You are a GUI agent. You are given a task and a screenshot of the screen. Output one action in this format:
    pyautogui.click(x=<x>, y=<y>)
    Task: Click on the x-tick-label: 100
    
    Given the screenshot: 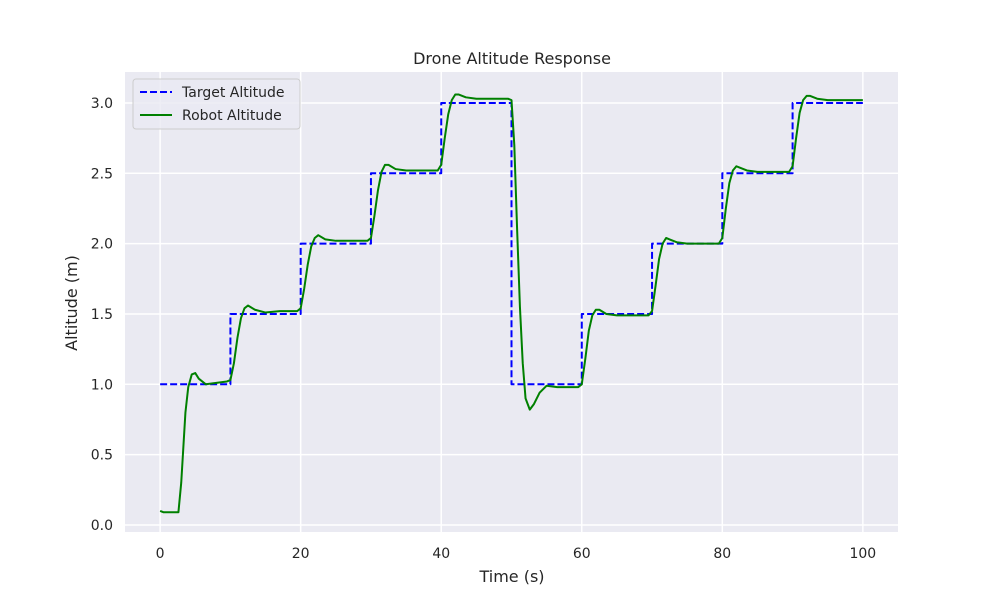 What is the action you would take?
    pyautogui.click(x=862, y=554)
    